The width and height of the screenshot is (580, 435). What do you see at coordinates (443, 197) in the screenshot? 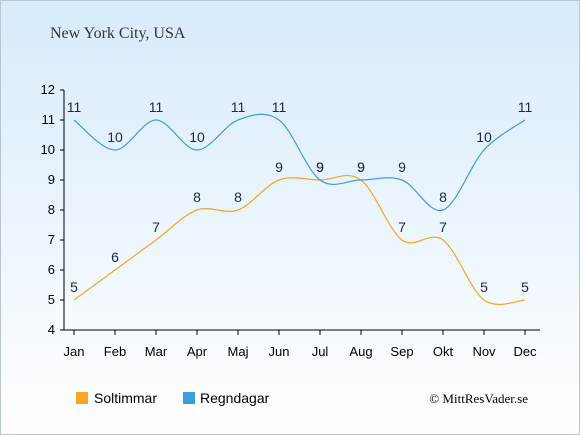
I see `data-label-regndagar: 8` at bounding box center [443, 197].